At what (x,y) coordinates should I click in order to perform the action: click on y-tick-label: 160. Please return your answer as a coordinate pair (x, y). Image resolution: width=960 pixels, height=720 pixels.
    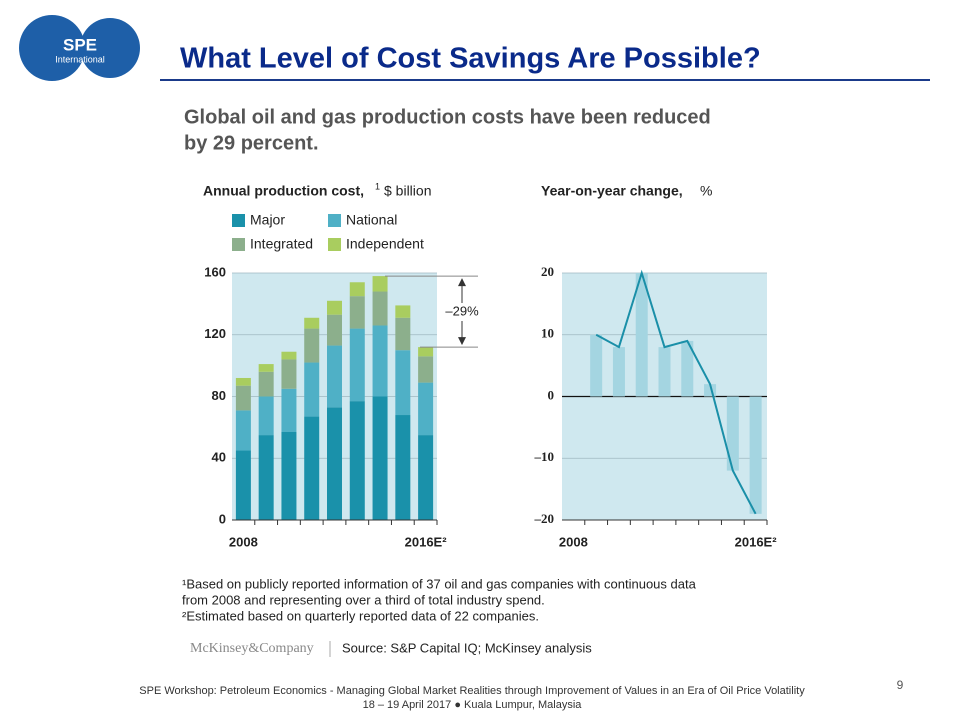
    Looking at the image, I should click on (215, 271).